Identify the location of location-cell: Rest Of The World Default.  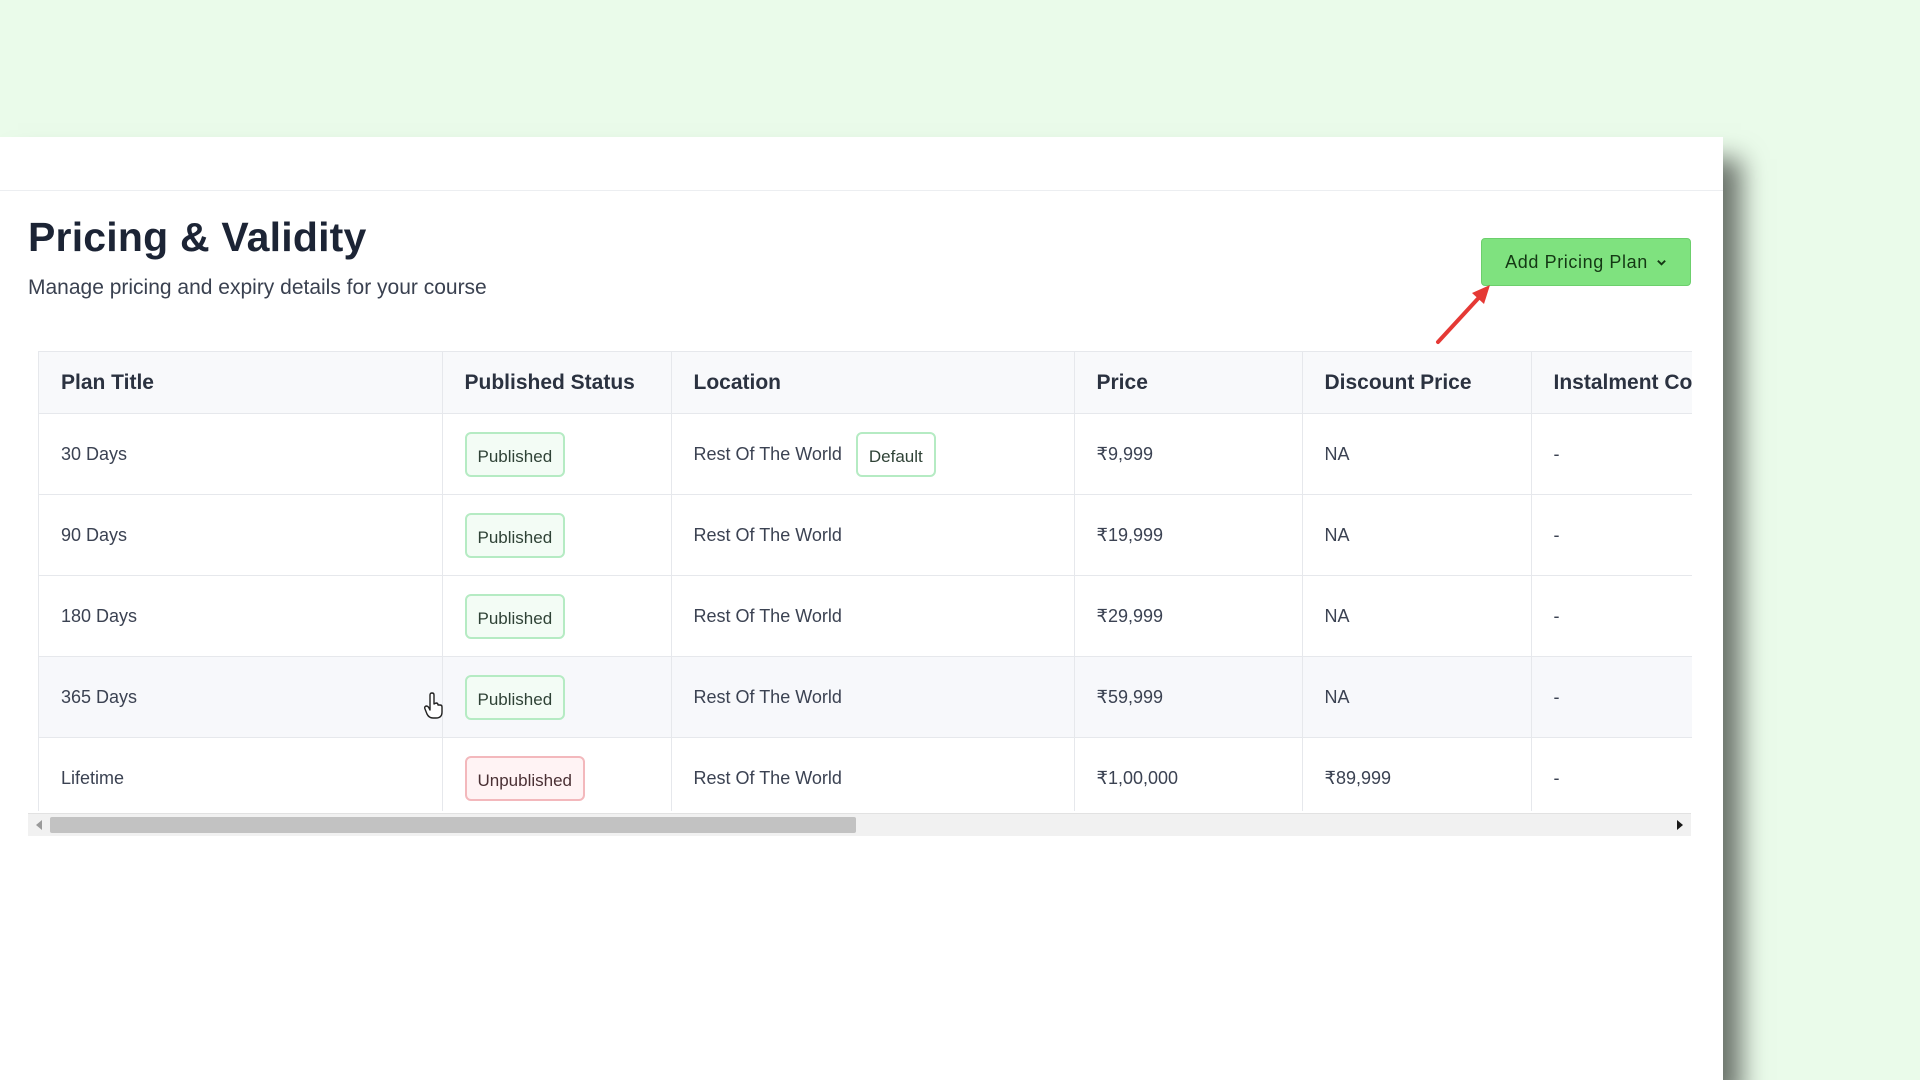
(873, 454).